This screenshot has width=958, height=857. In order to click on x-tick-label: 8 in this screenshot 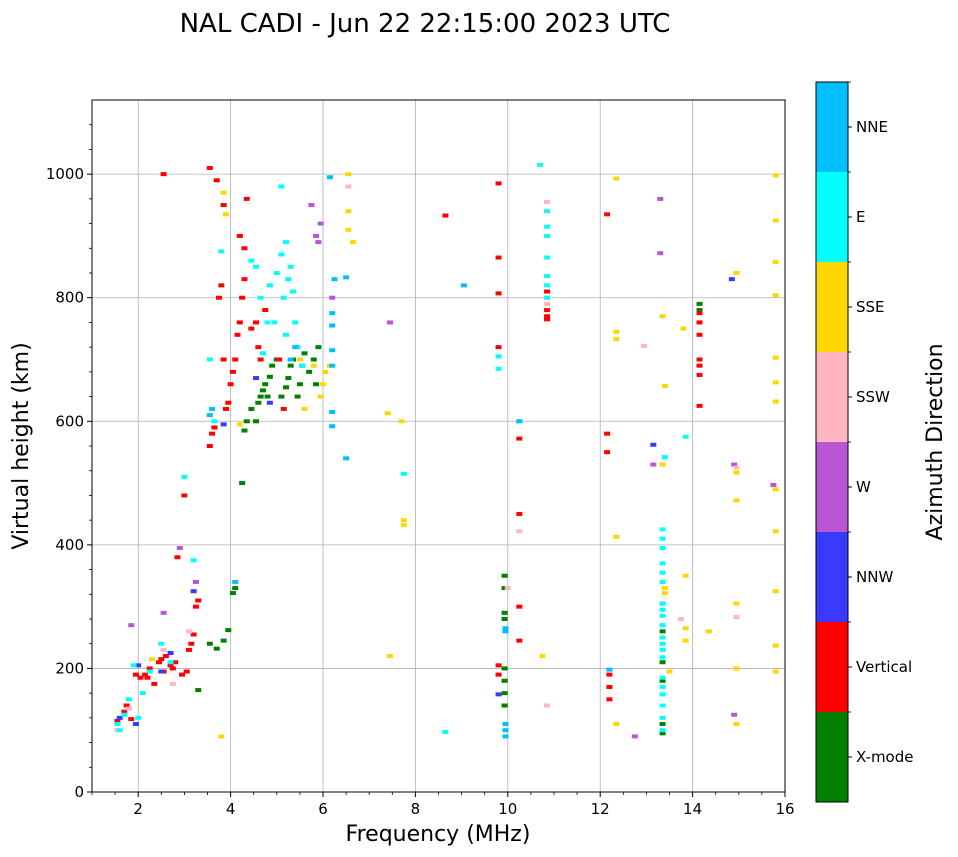, I will do `click(416, 809)`.